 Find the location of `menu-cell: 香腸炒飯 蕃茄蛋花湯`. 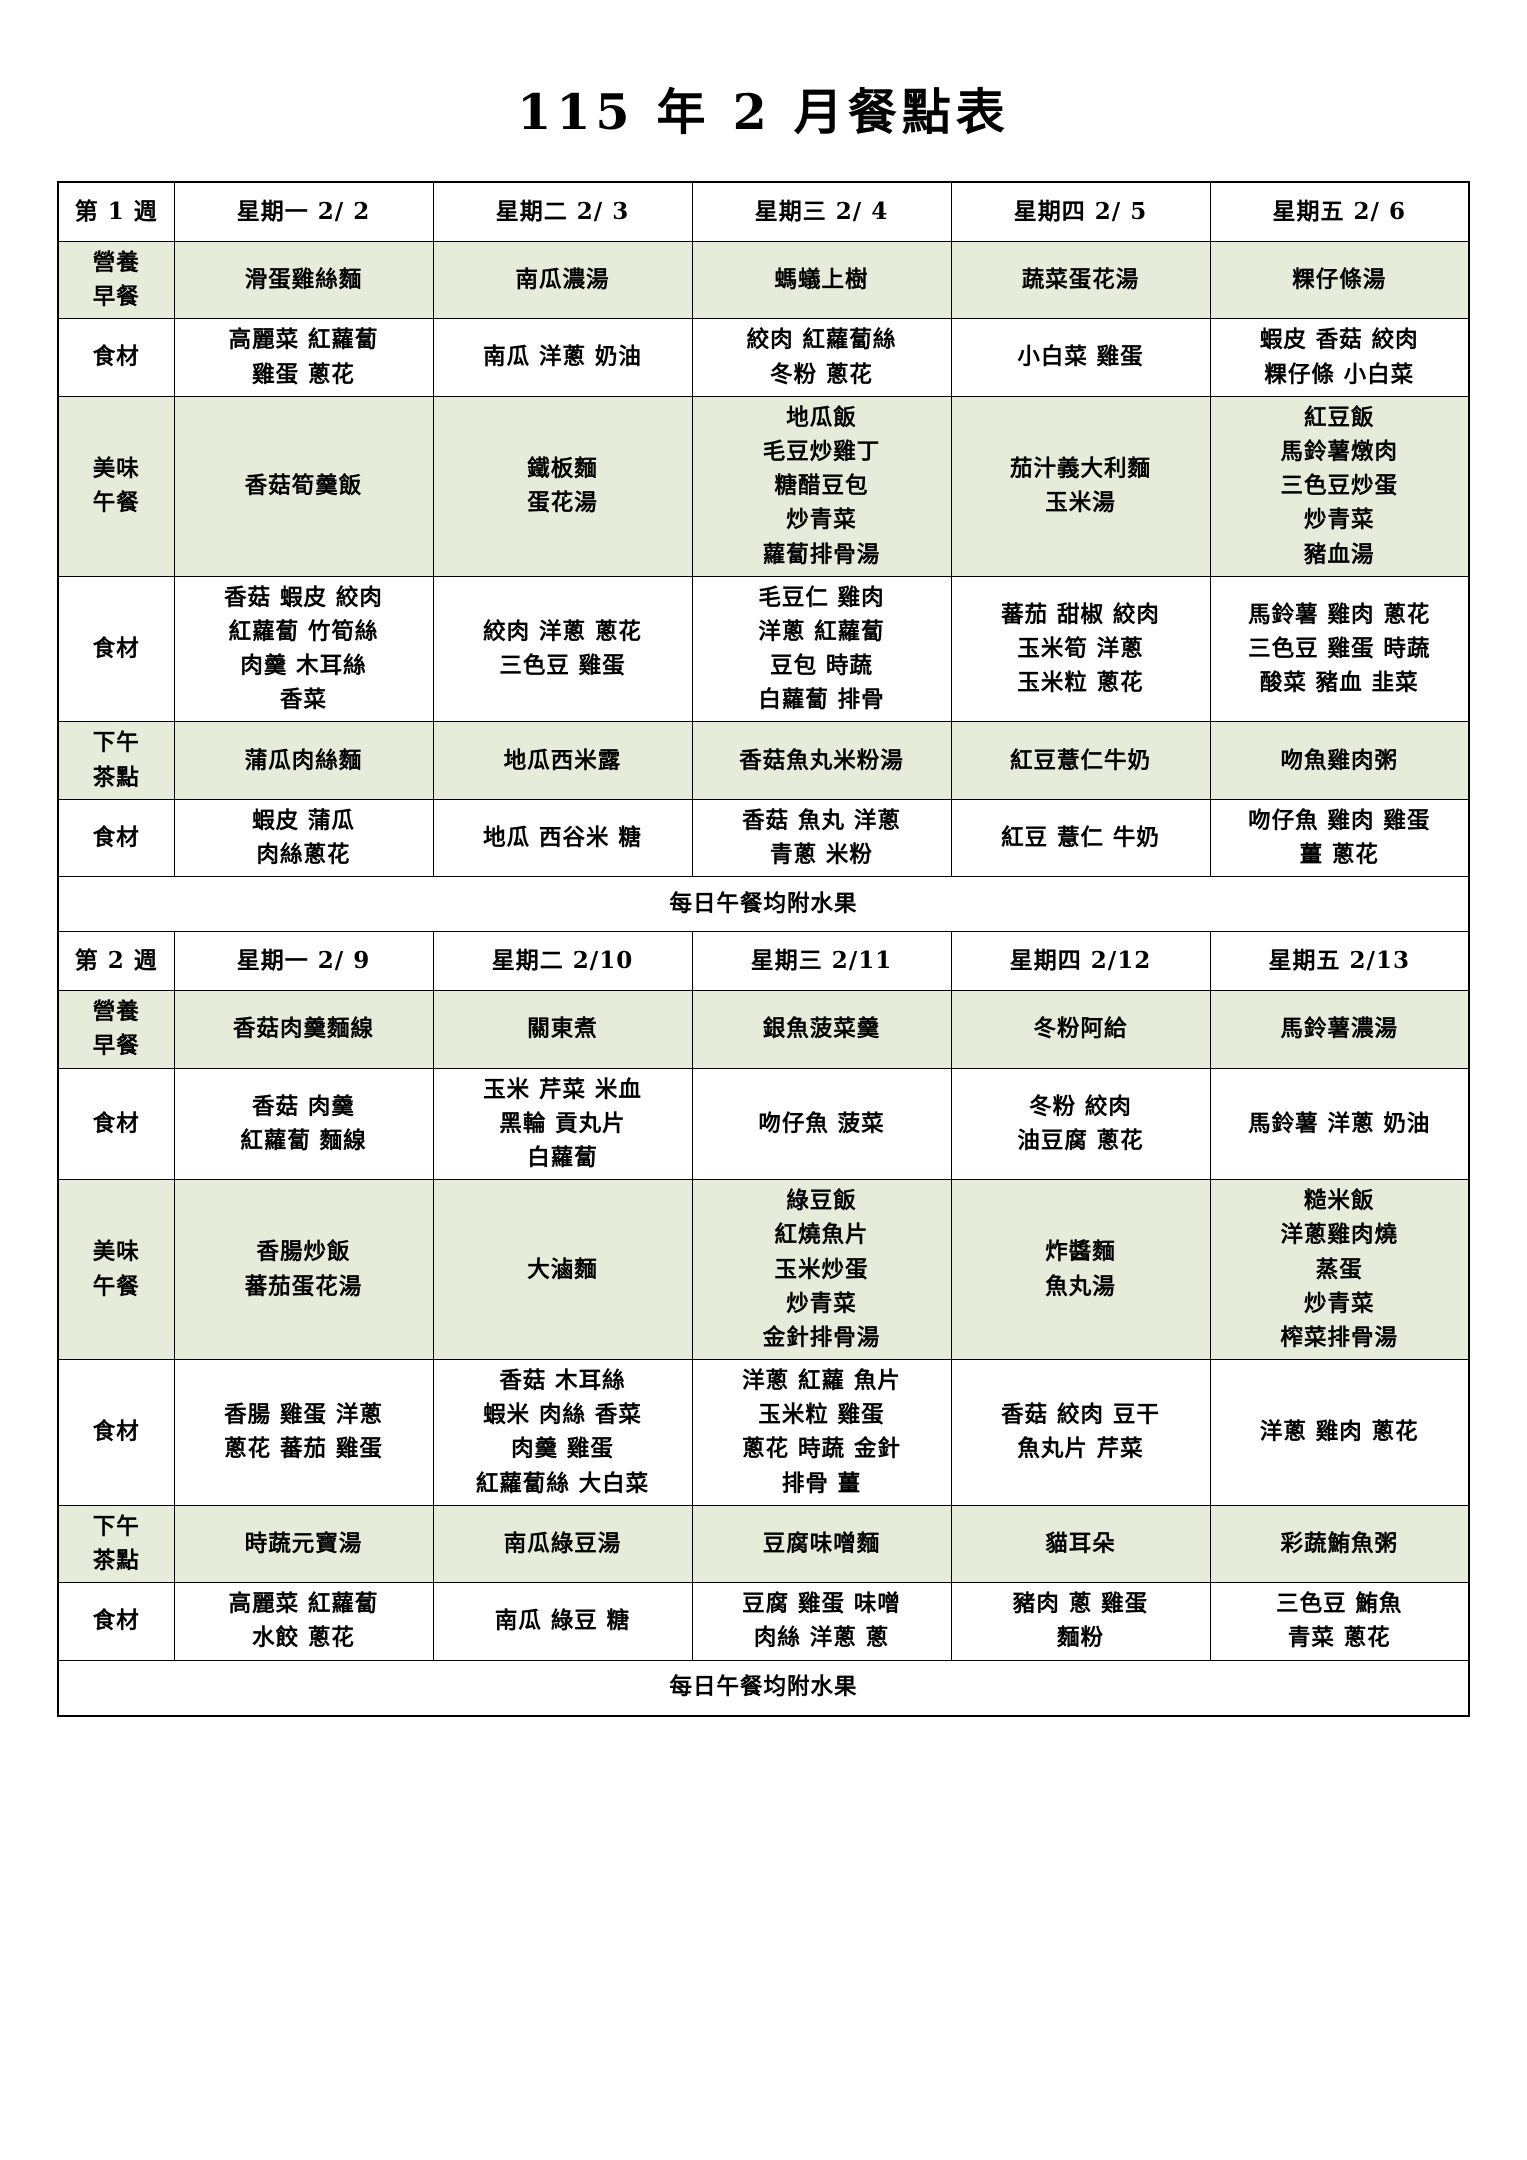

menu-cell: 香腸炒飯 蕃茄蛋花湯 is located at coordinates (303, 1270).